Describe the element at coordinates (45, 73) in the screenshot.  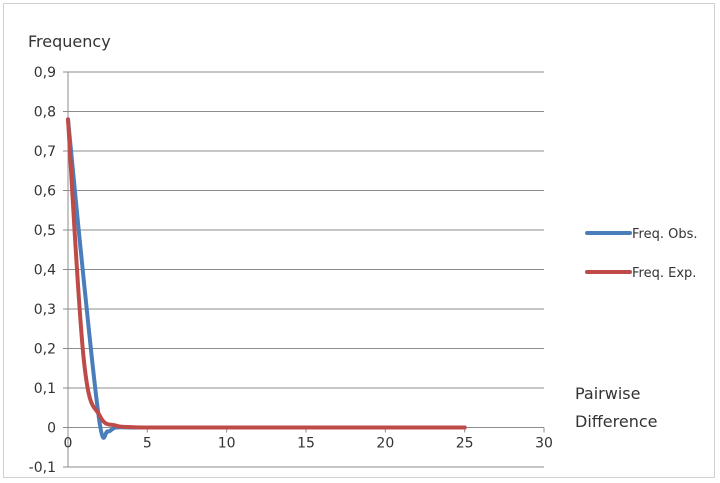
I see `y-tick-label: 0,9` at that location.